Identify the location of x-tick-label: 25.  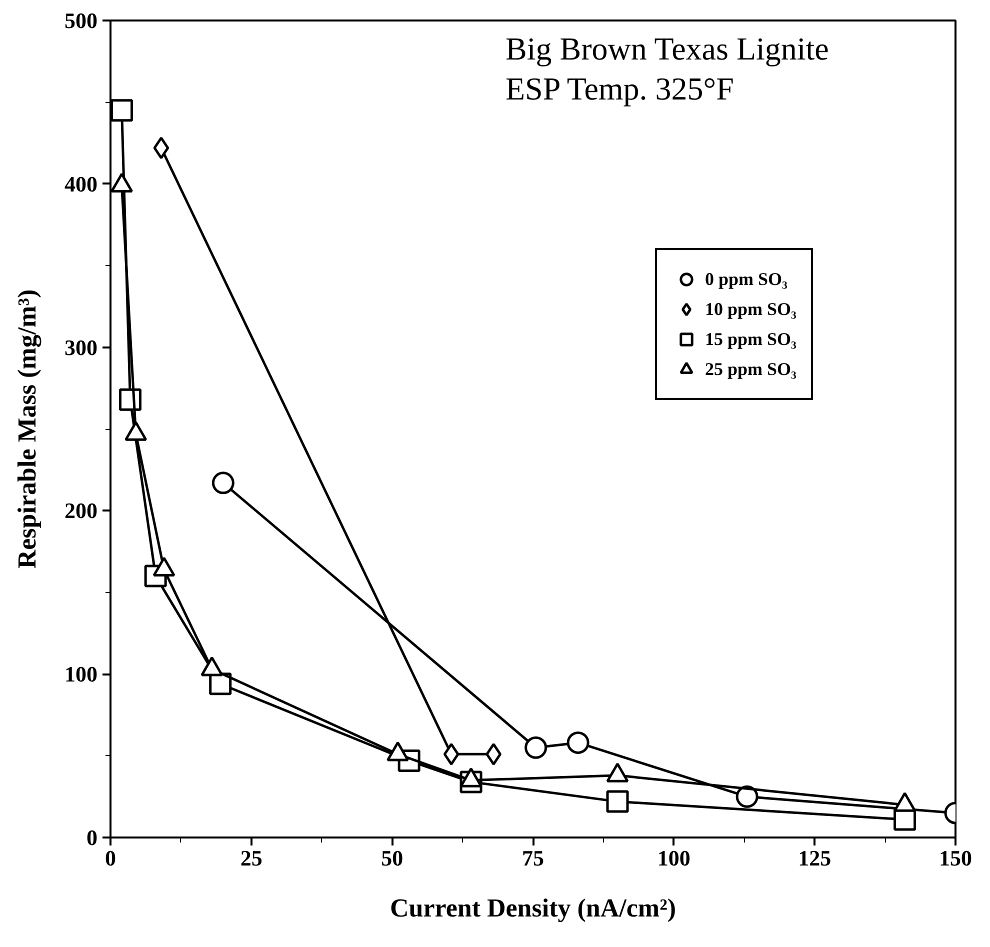
(251, 858).